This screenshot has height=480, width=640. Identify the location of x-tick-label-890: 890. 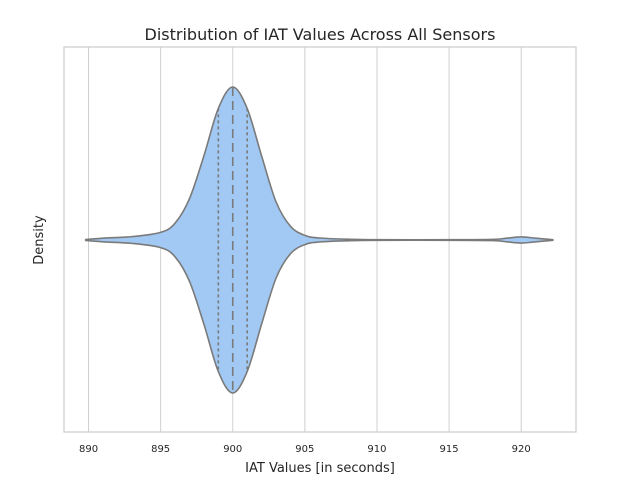
(88, 449).